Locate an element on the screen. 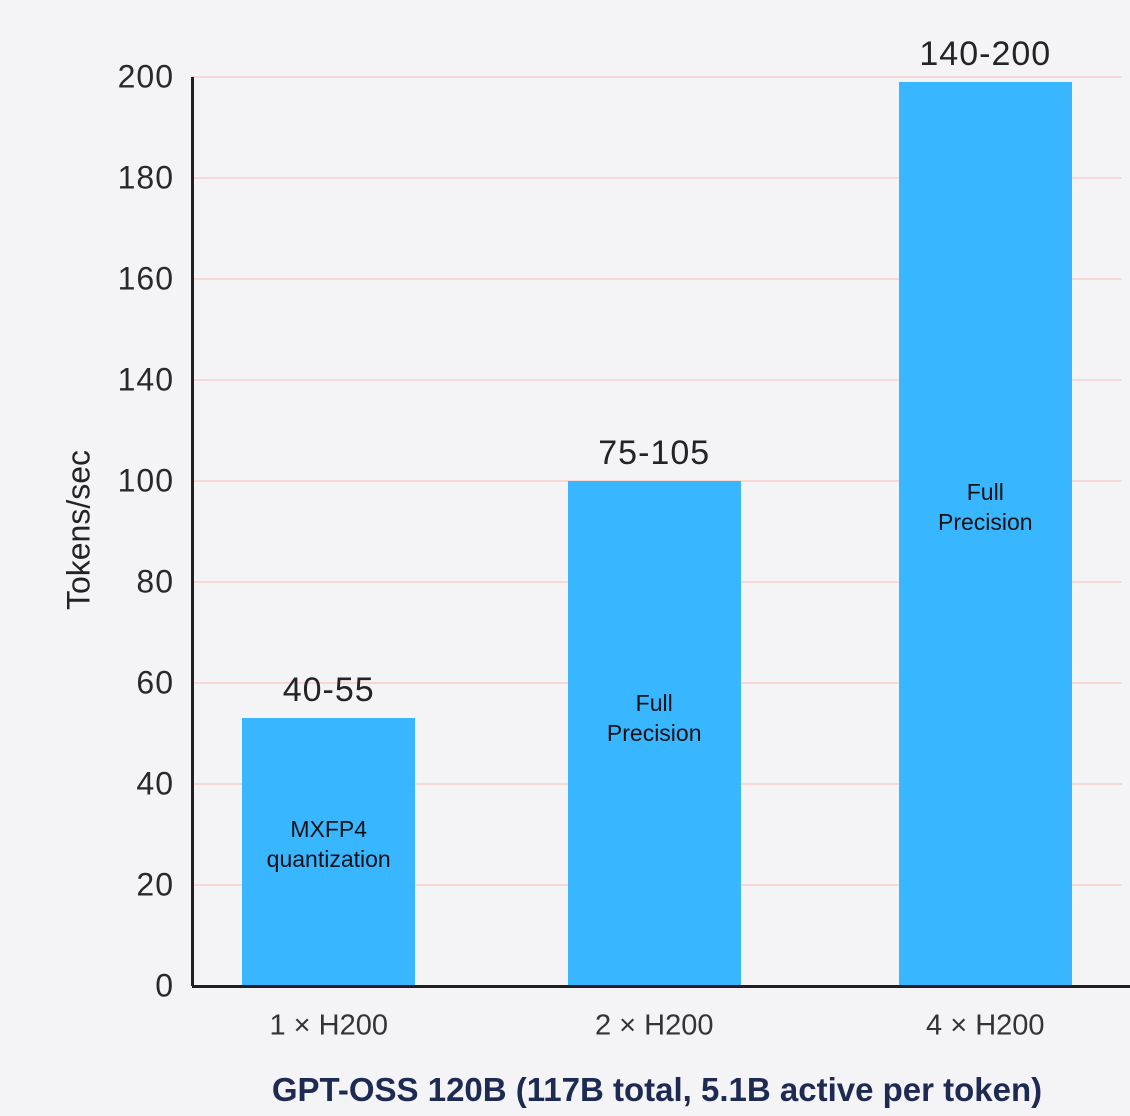  bar-note-line: quantization is located at coordinates (328, 859).